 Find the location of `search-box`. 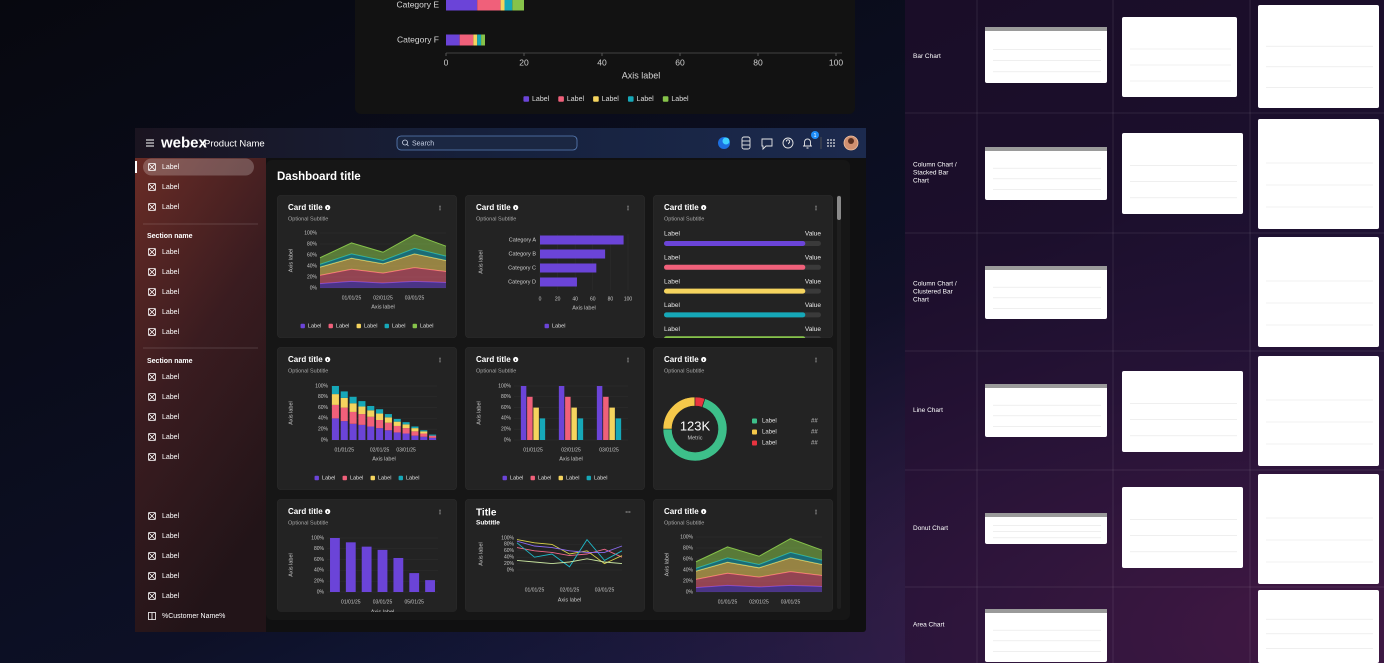

search-box is located at coordinates (487, 143).